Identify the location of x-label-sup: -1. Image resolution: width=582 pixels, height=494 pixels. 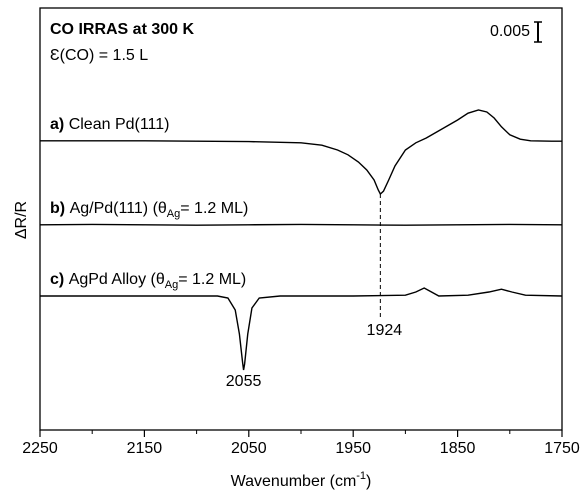
(361, 476).